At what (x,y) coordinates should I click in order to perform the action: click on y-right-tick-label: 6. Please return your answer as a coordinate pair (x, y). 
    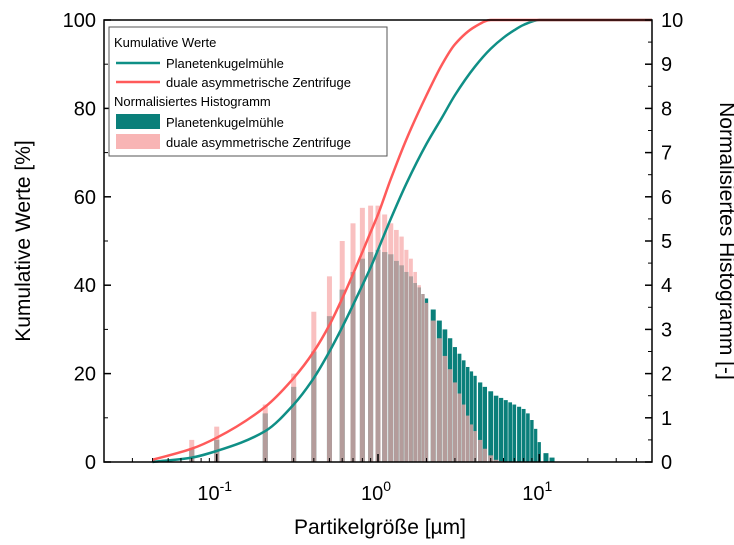
    Looking at the image, I should click on (666, 198).